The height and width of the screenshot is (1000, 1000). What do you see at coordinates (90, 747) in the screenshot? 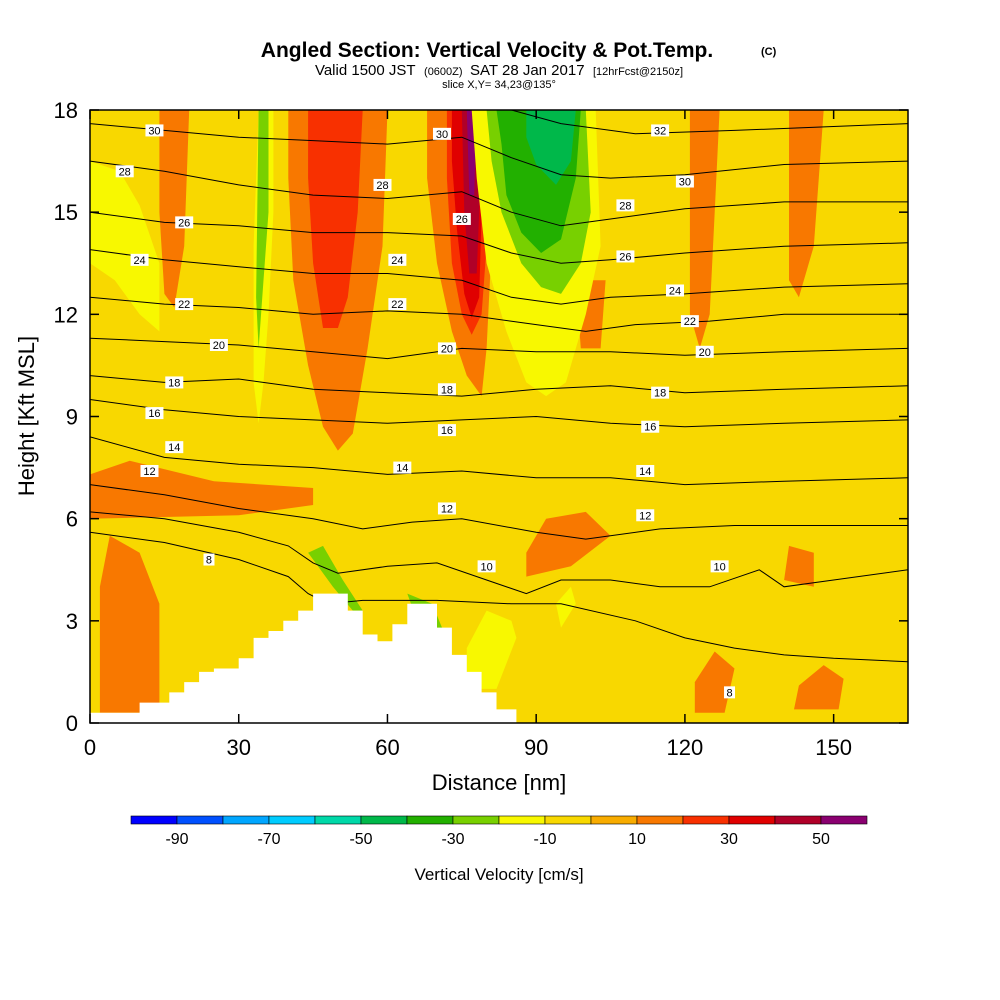
I see `x-tick-label: 0` at bounding box center [90, 747].